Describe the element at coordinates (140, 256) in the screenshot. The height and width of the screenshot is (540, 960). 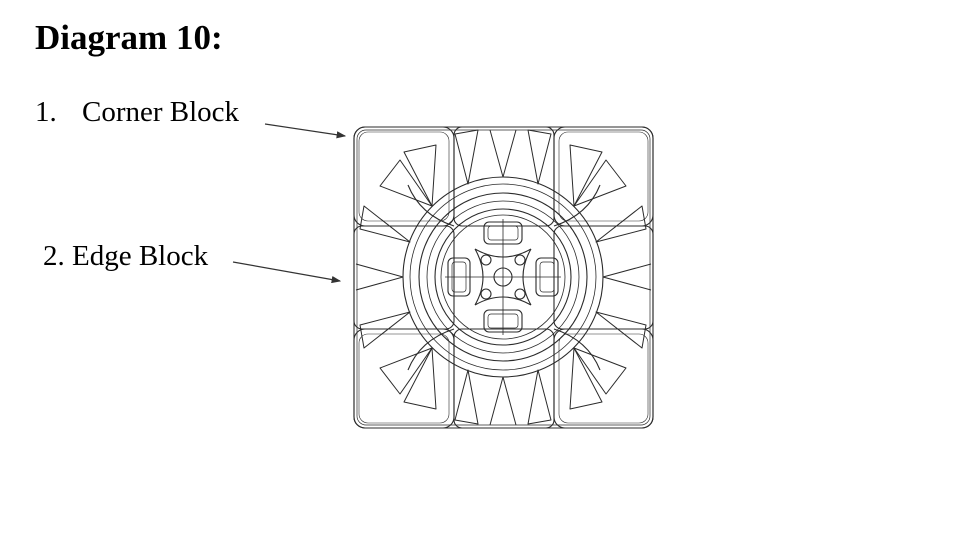
I see `label-edge-text: Edge Block` at that location.